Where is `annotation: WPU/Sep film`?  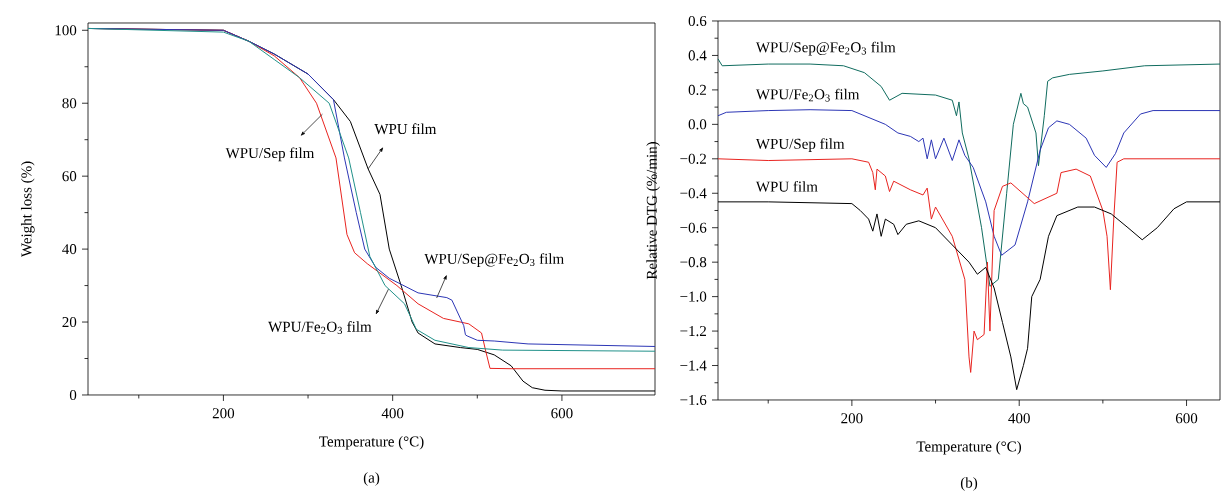
annotation: WPU/Sep film is located at coordinates (270, 154).